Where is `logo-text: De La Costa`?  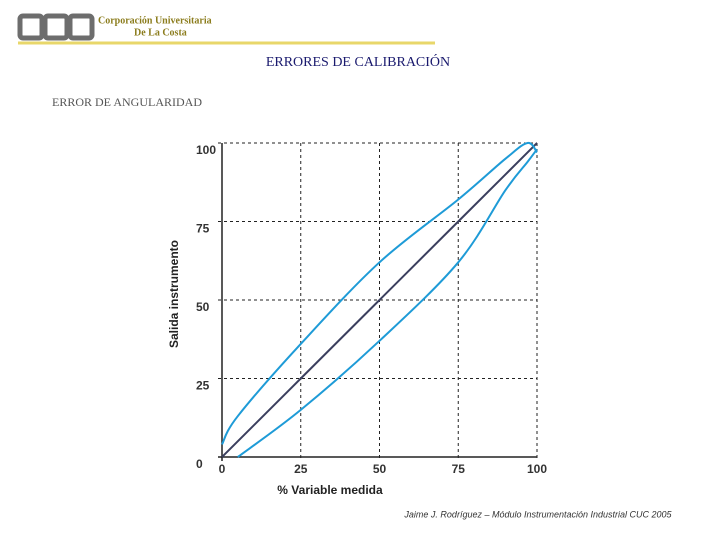 logo-text: De La Costa is located at coordinates (160, 32).